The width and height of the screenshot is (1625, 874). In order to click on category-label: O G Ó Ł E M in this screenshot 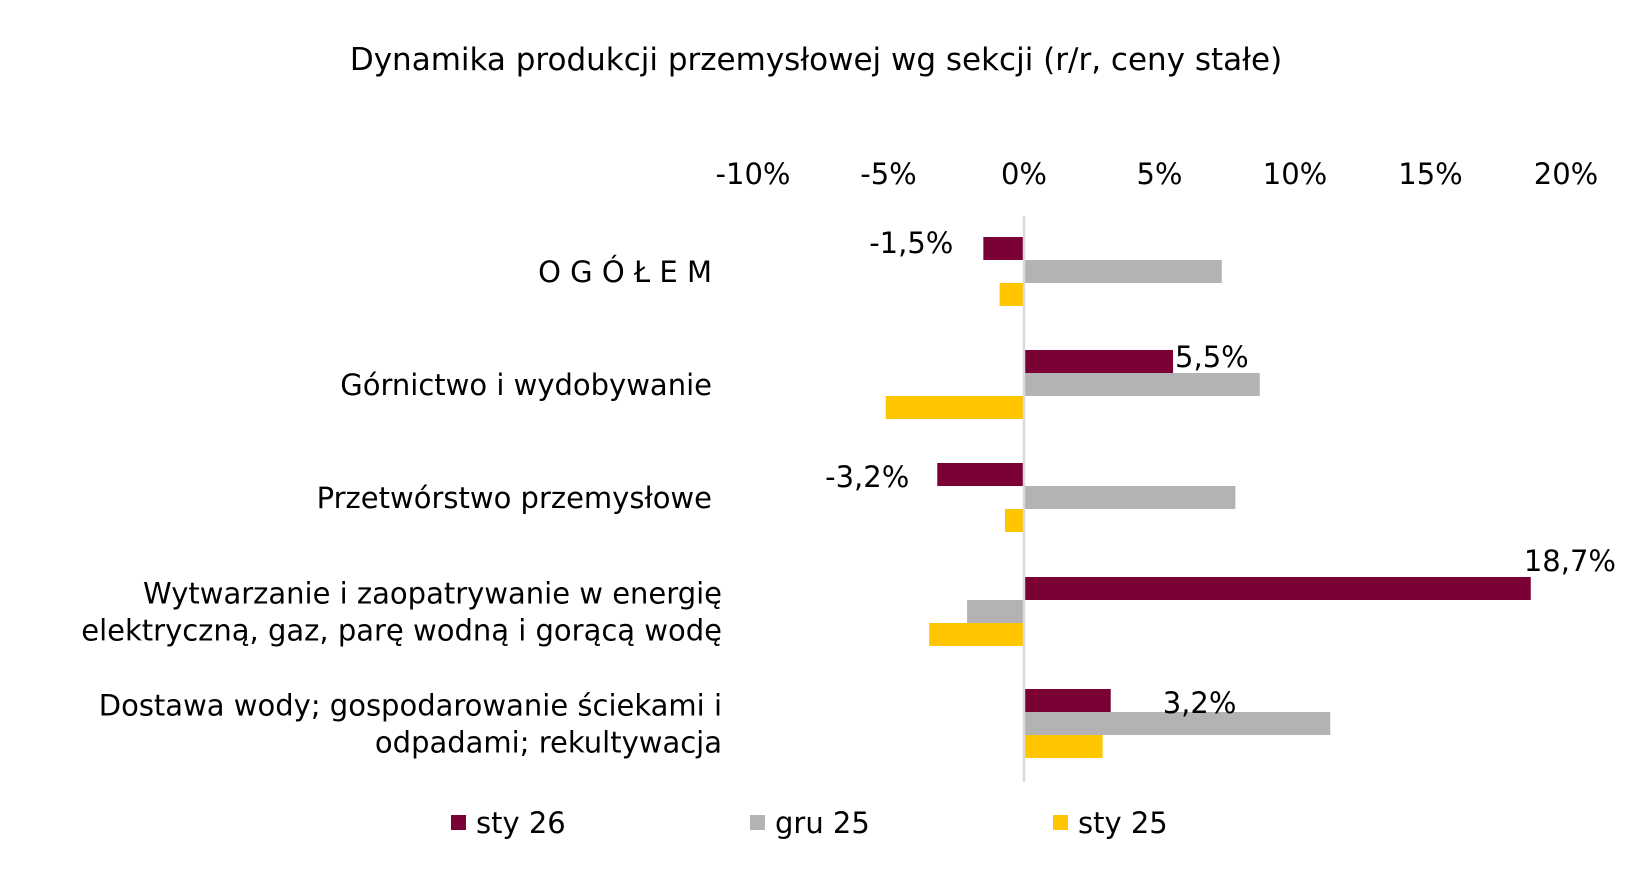, I will do `click(625, 272)`.